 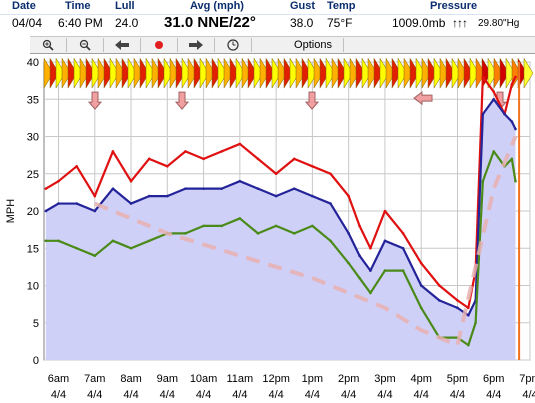 I want to click on zoom-out-button, so click(x=85, y=45).